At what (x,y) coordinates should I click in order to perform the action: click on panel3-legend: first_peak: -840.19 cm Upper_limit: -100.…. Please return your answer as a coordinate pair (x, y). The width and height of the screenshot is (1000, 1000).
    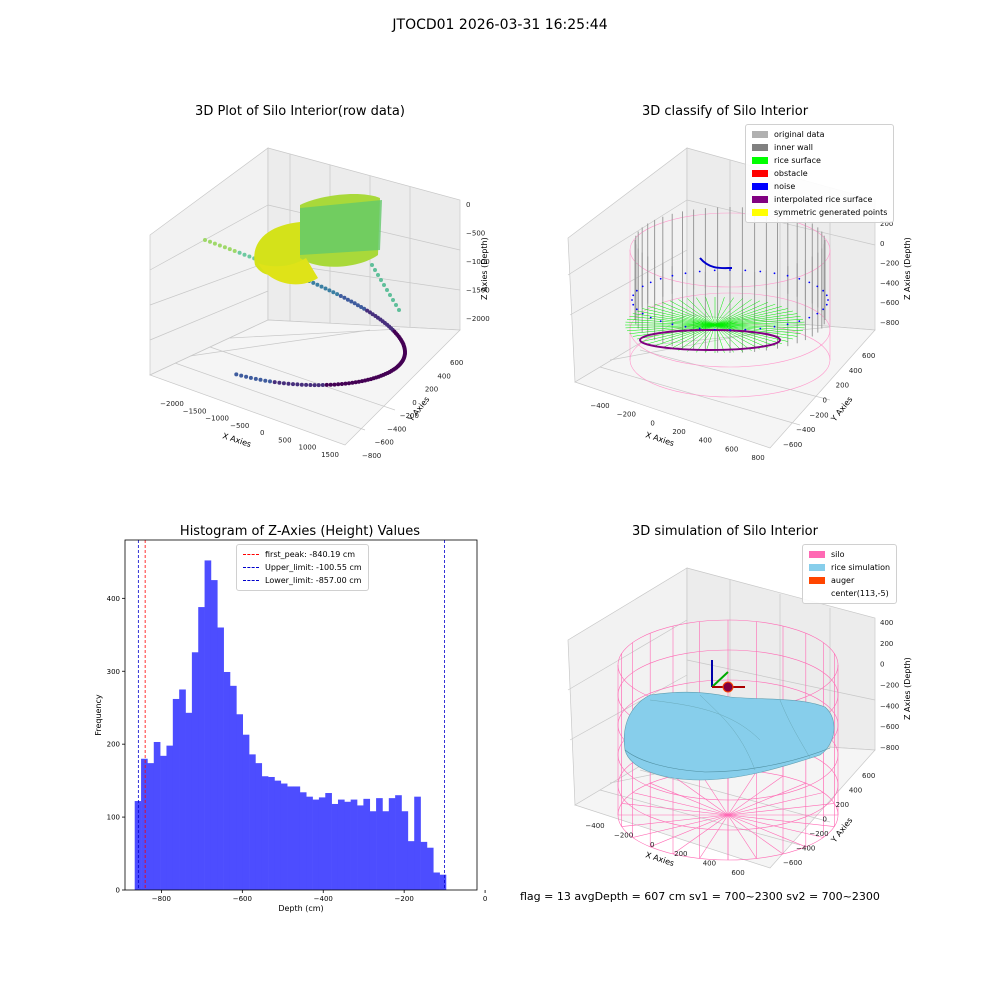
    Looking at the image, I should click on (302, 567).